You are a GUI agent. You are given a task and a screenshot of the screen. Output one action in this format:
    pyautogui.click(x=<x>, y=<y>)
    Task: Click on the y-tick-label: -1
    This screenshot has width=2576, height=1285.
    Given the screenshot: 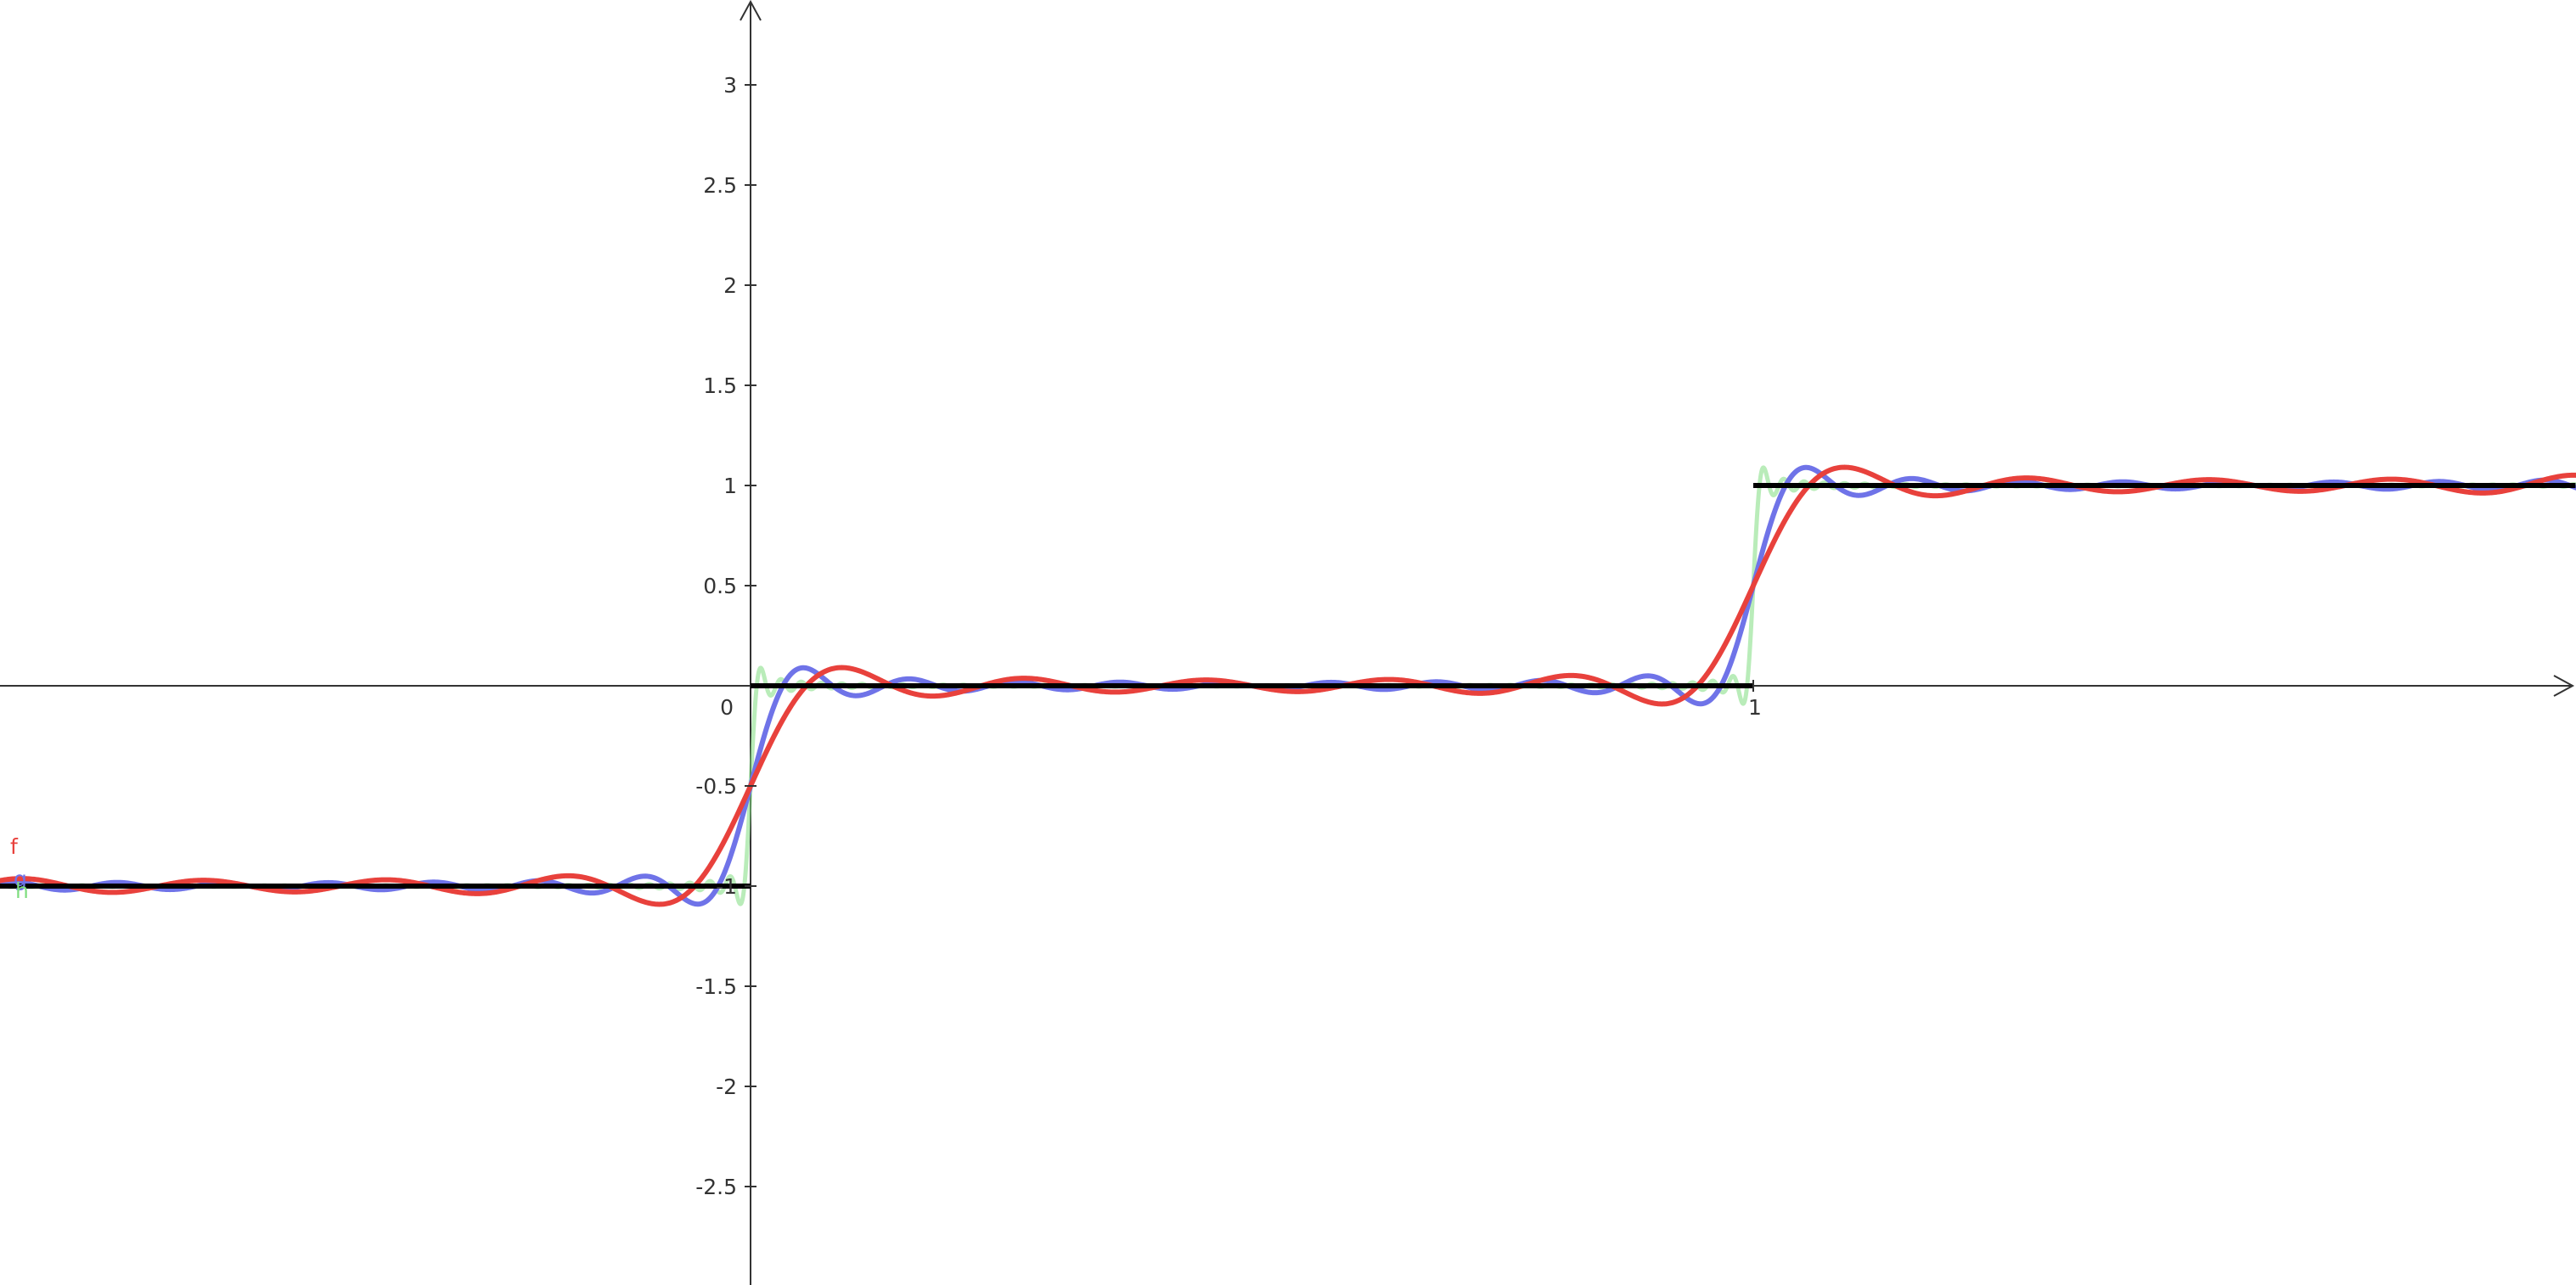 What is the action you would take?
    pyautogui.click(x=726, y=886)
    